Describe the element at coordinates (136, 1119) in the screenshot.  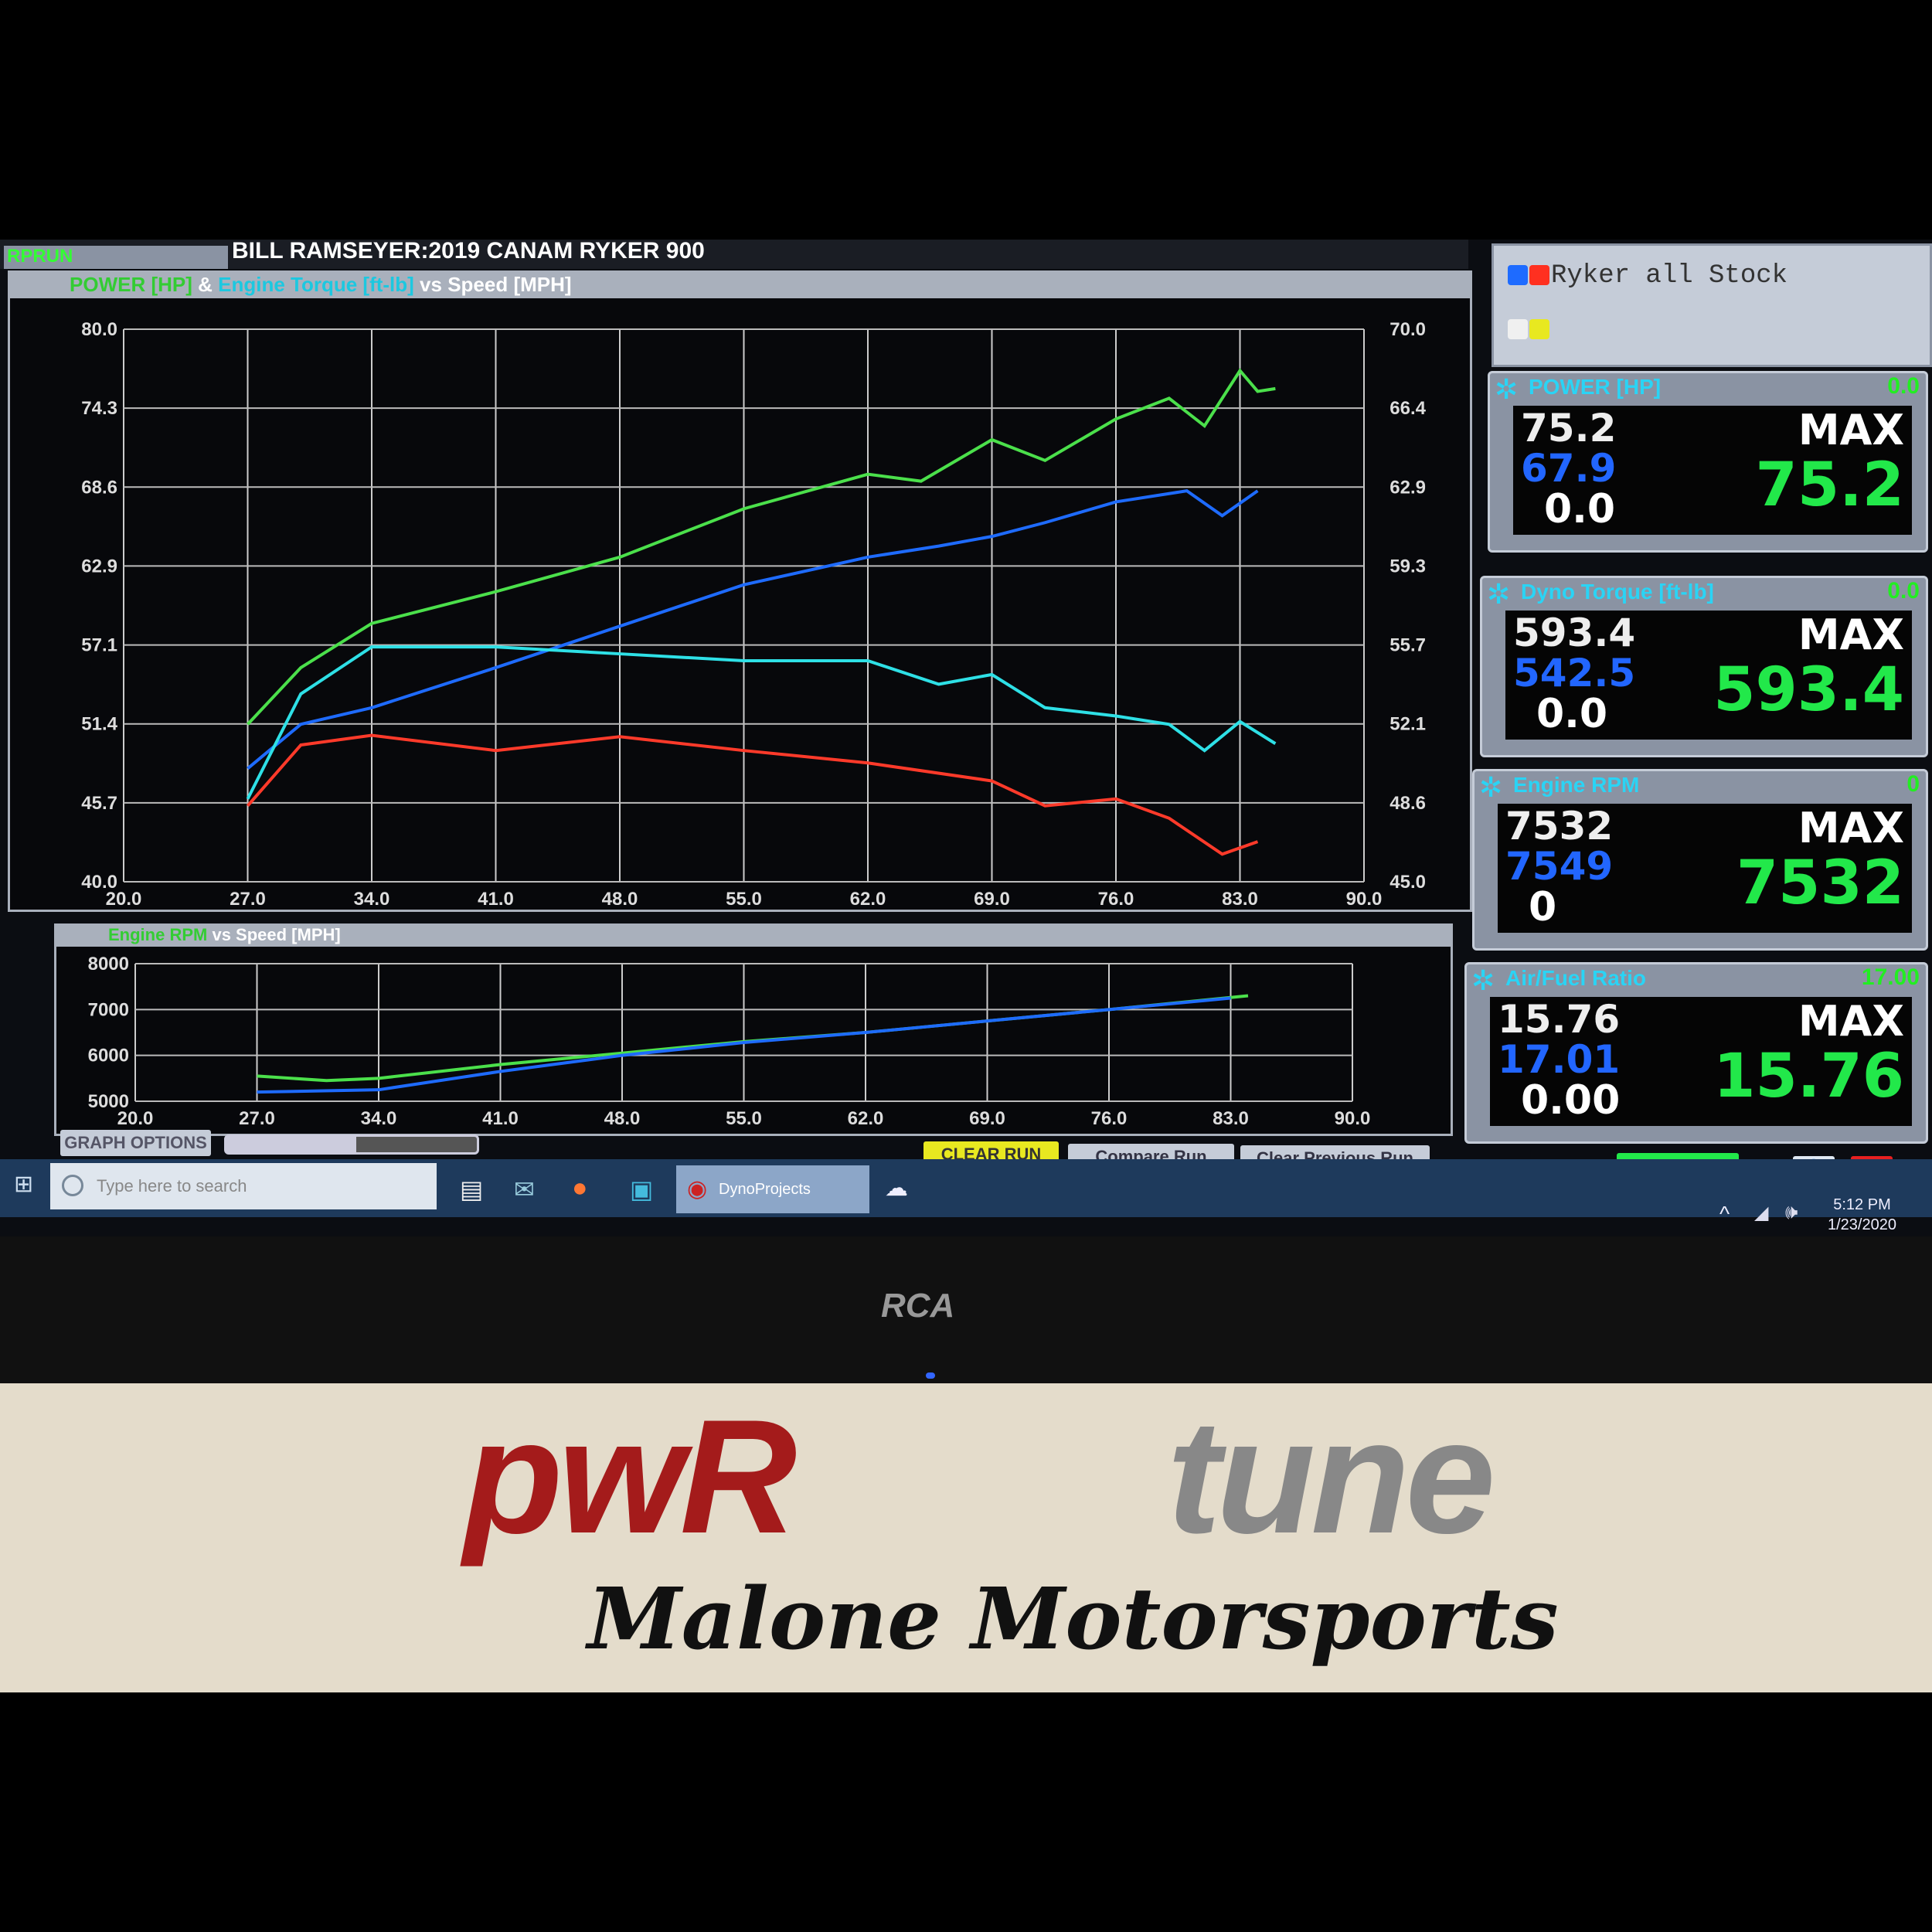
I see `x-tick-label: 20.0` at that location.